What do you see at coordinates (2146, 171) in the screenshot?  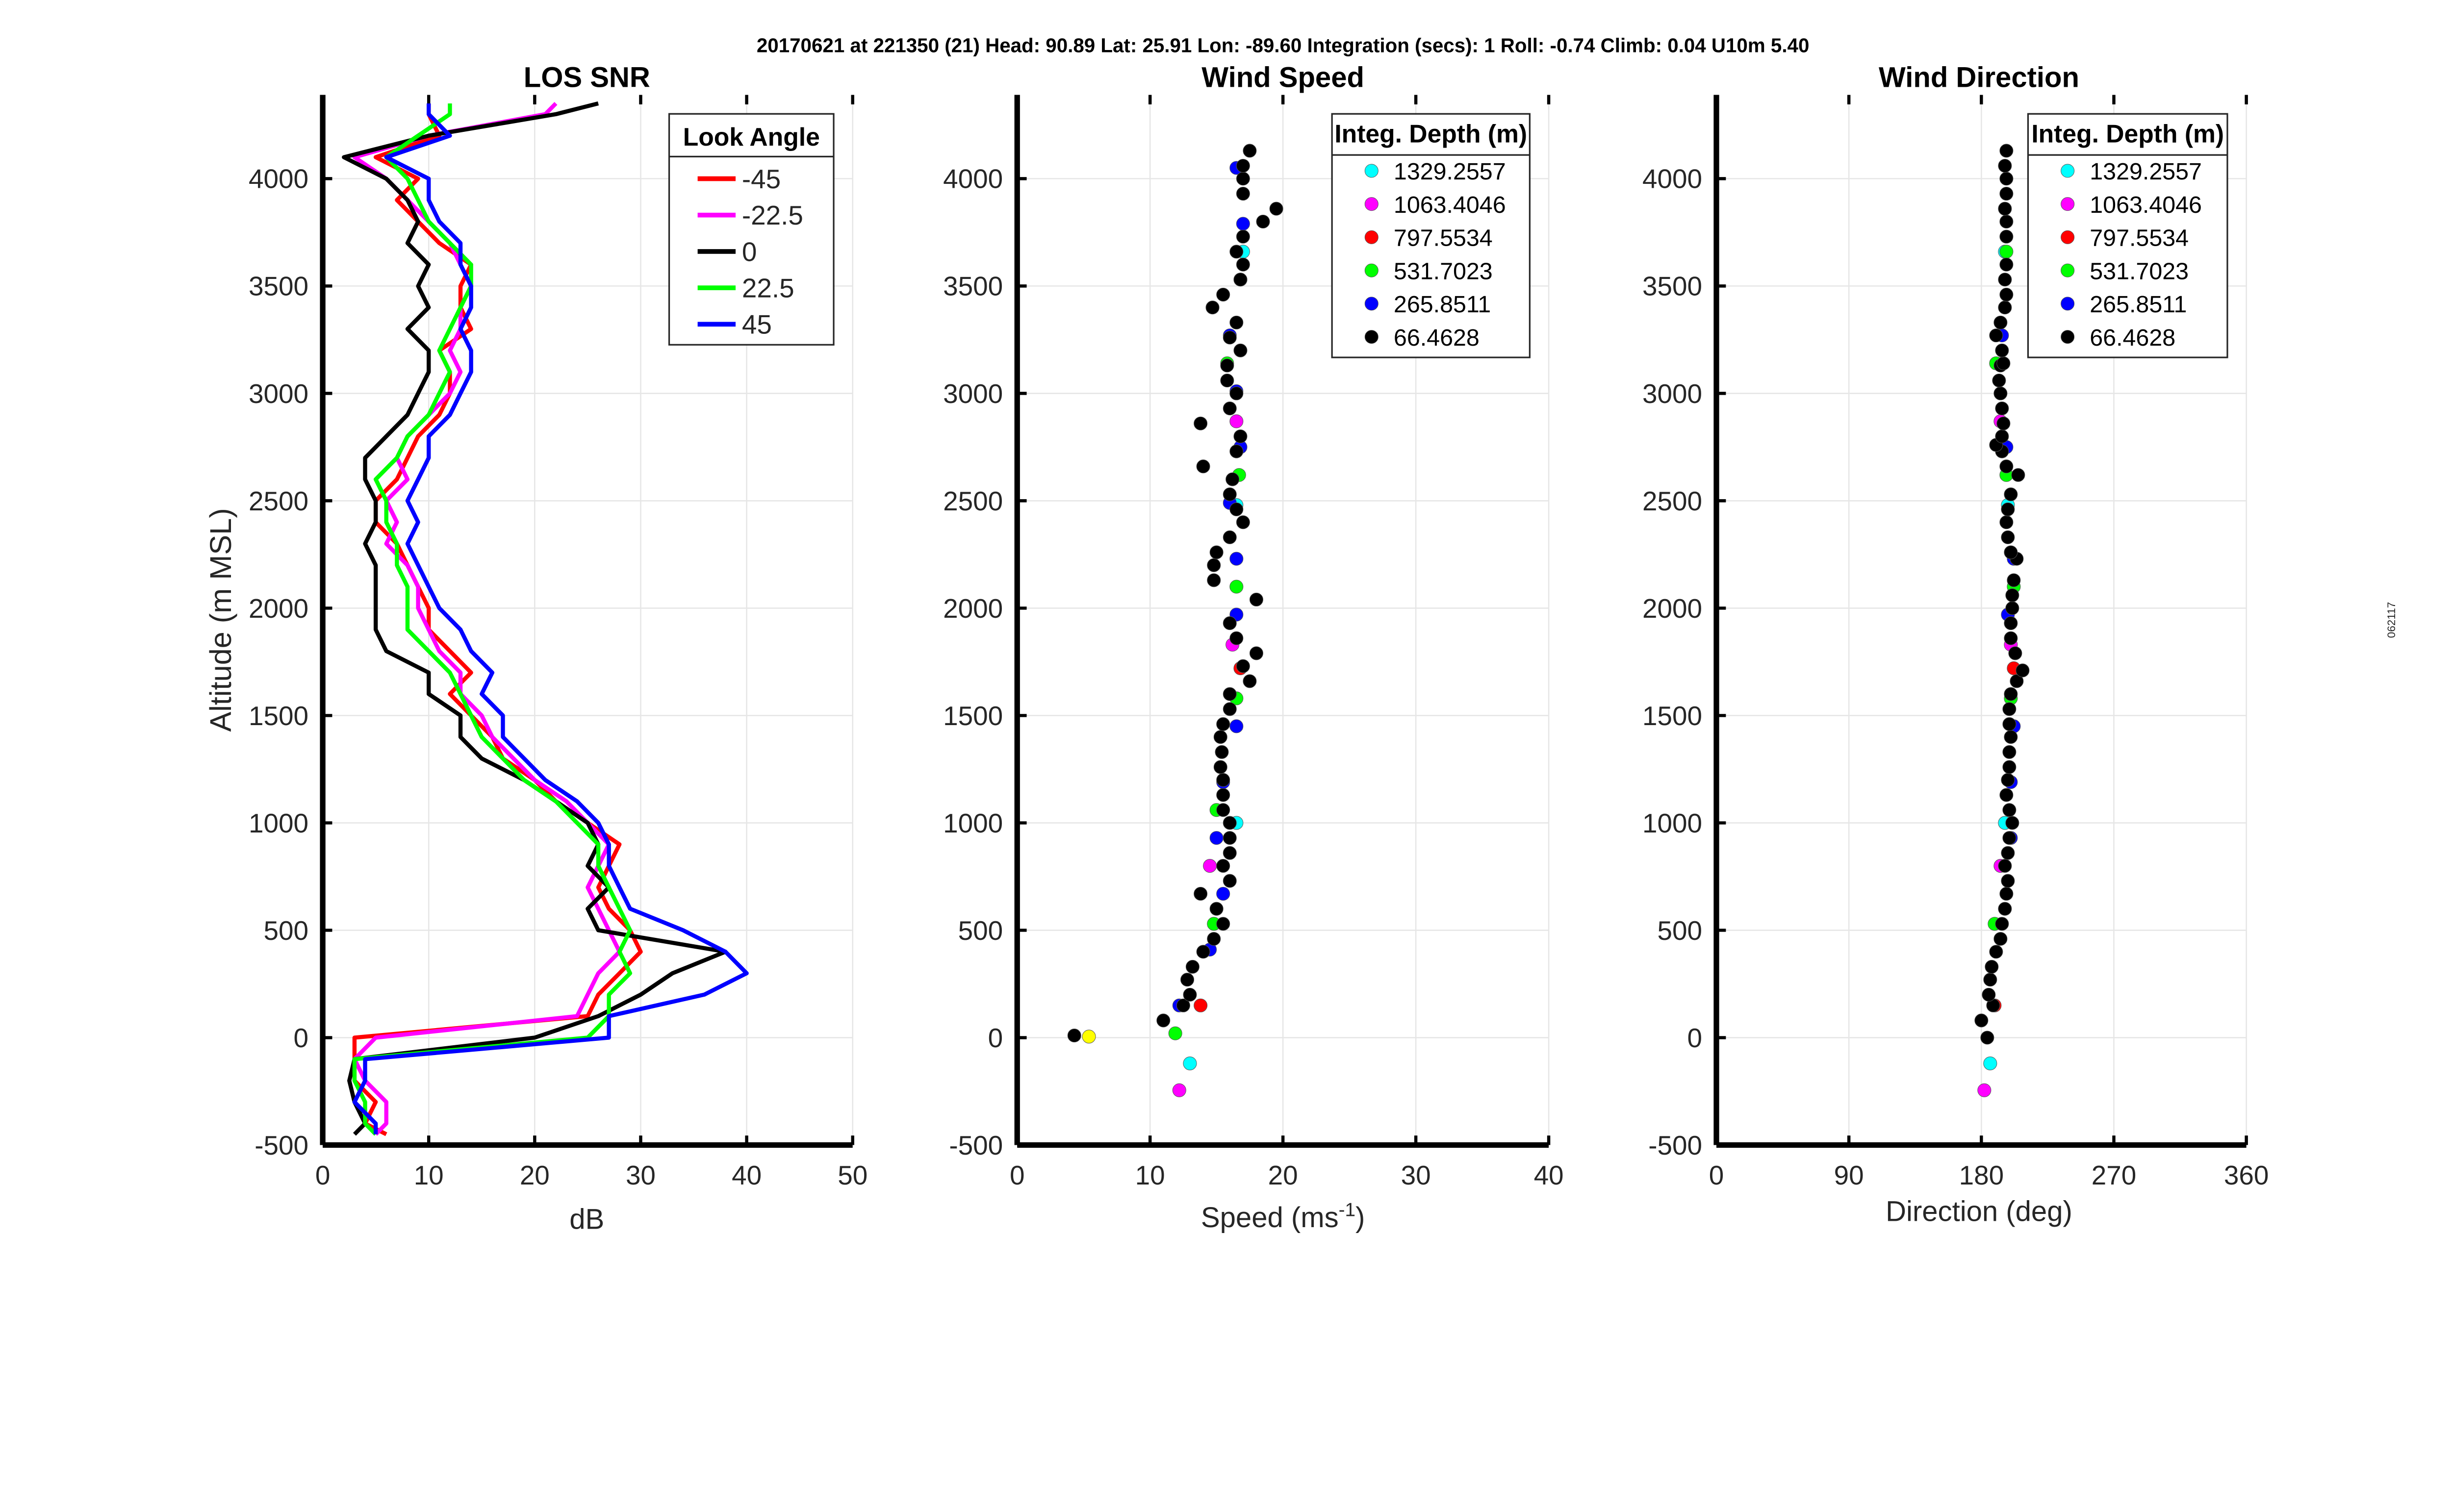 I see `legend-entry-label: 1329.2557` at bounding box center [2146, 171].